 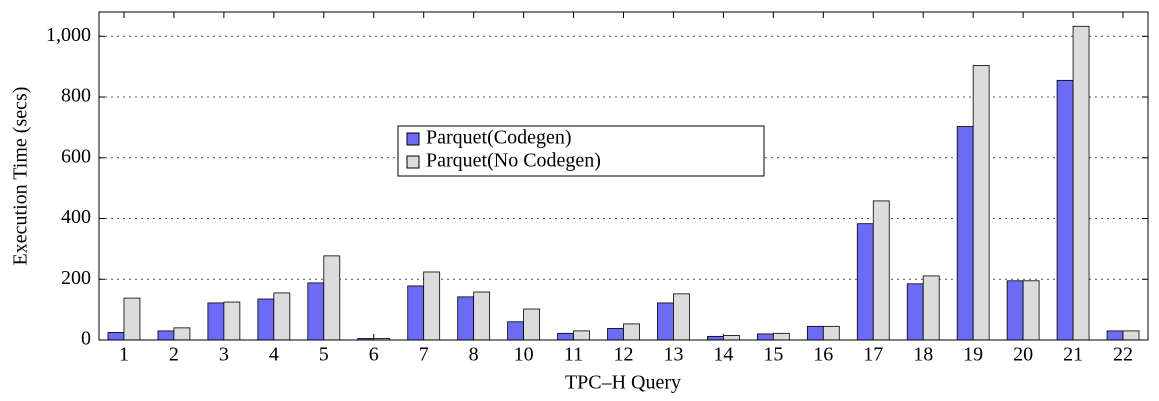 What do you see at coordinates (1123, 355) in the screenshot?
I see `x-tick-label: 22` at bounding box center [1123, 355].